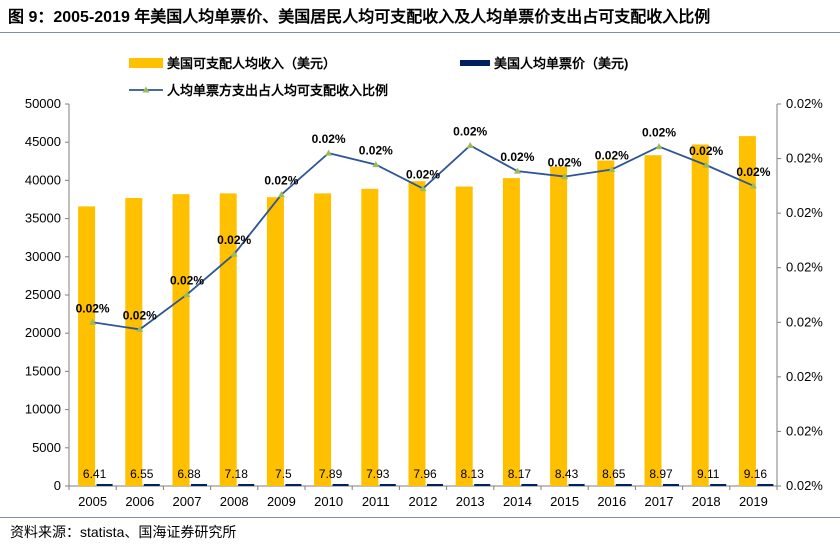 This screenshot has height=553, width=840. Describe the element at coordinates (43, 179) in the screenshot. I see `y-left-tick-label: 40000` at that location.